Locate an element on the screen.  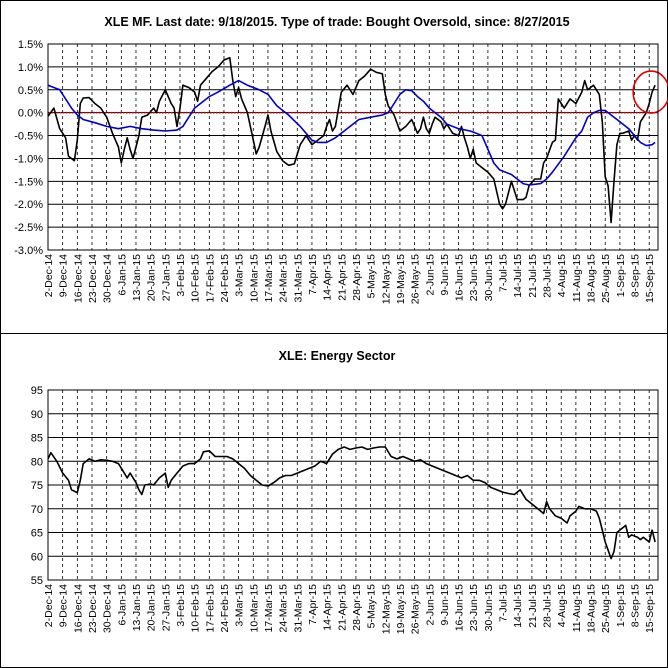
xle-x-tick-label: 24-Mar-15 is located at coordinates (284, 608).